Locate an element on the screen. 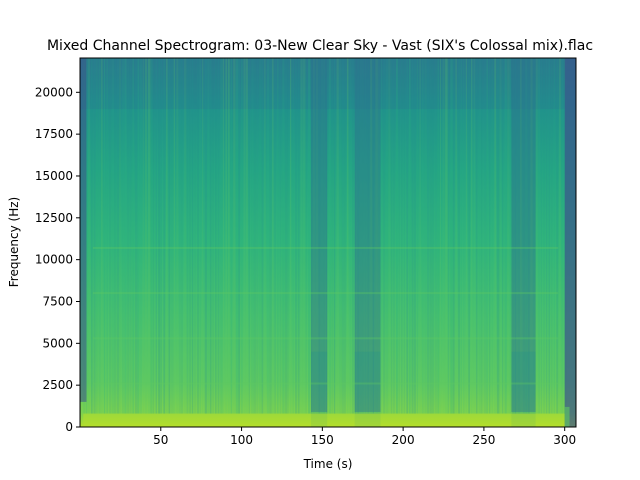  y-tick-label: 0 is located at coordinates (69, 427).